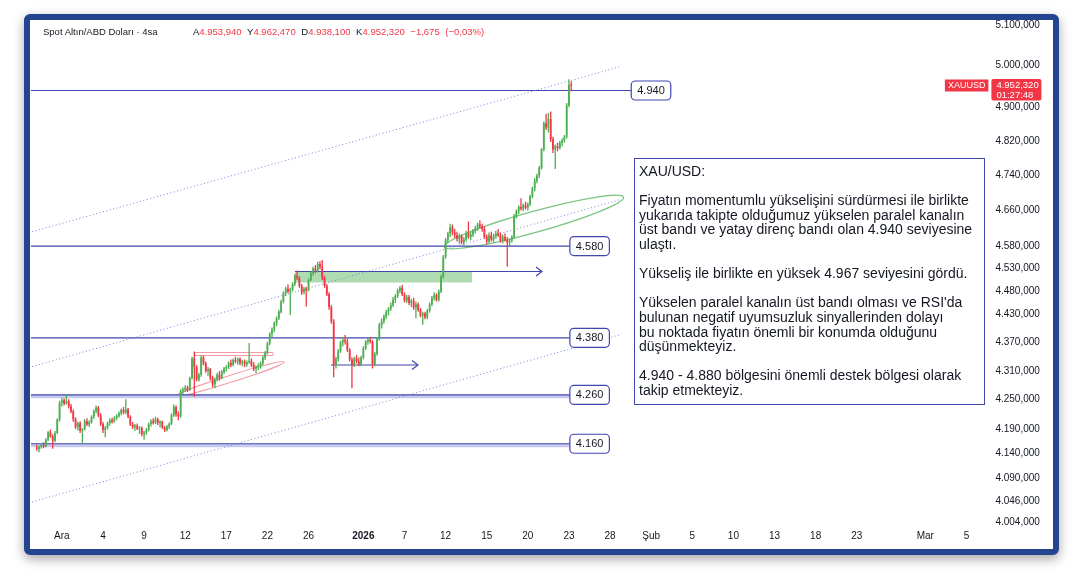 Image resolution: width=1083 pixels, height=587 pixels. I want to click on ref-line-label: 4.260, so click(589, 394).